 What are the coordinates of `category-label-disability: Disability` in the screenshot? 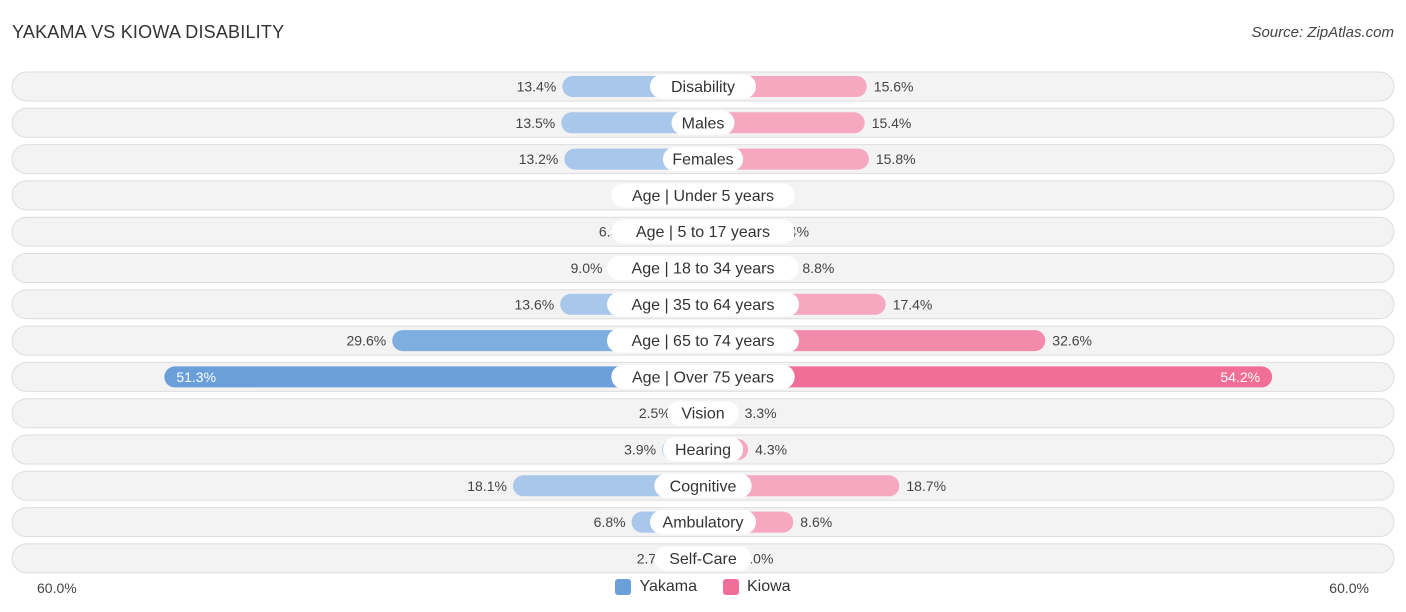 It's located at (703, 87).